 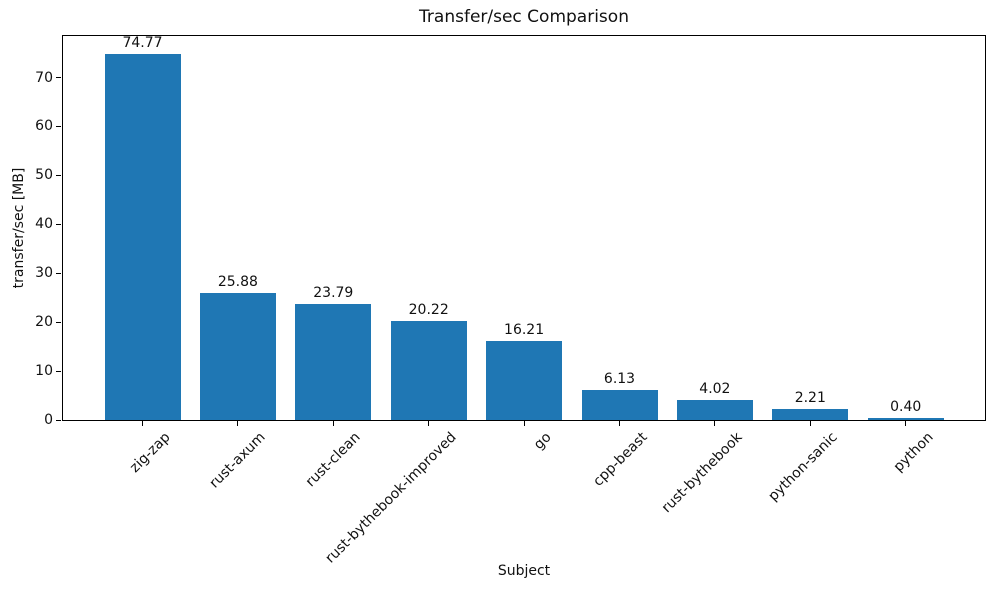 I want to click on bar-cpp-beast, so click(x=619, y=405).